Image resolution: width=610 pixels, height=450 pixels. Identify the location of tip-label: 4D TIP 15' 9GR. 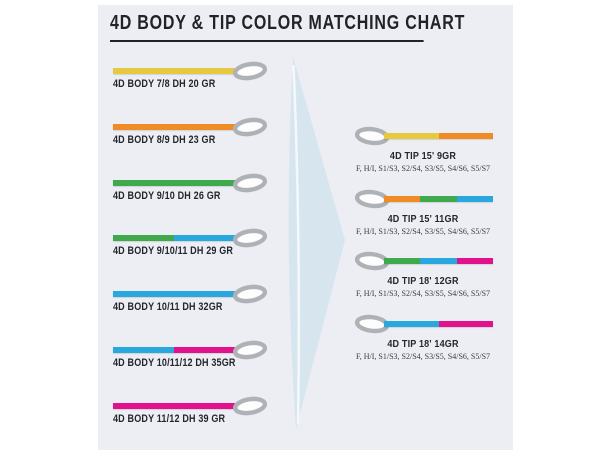
(423, 156).